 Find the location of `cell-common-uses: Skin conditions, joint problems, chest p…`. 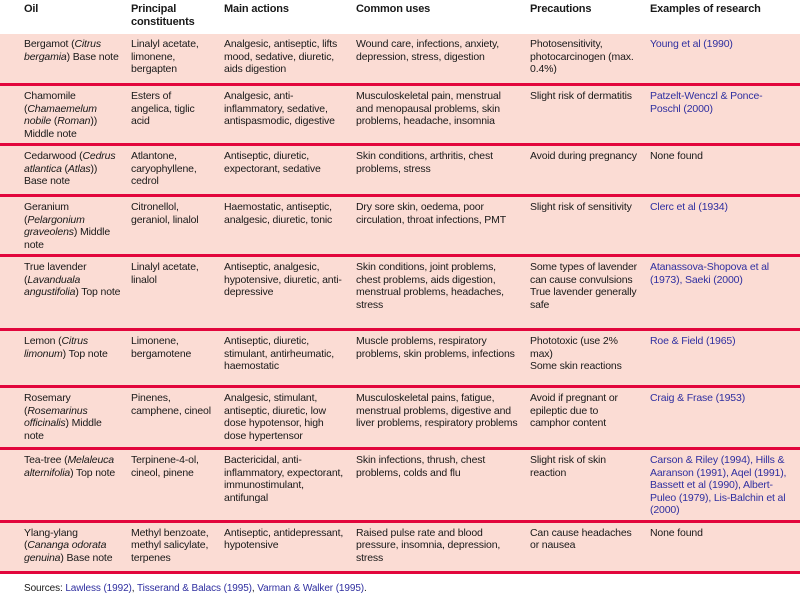

cell-common-uses: Skin conditions, joint problems, chest p… is located at coordinates (443, 293).